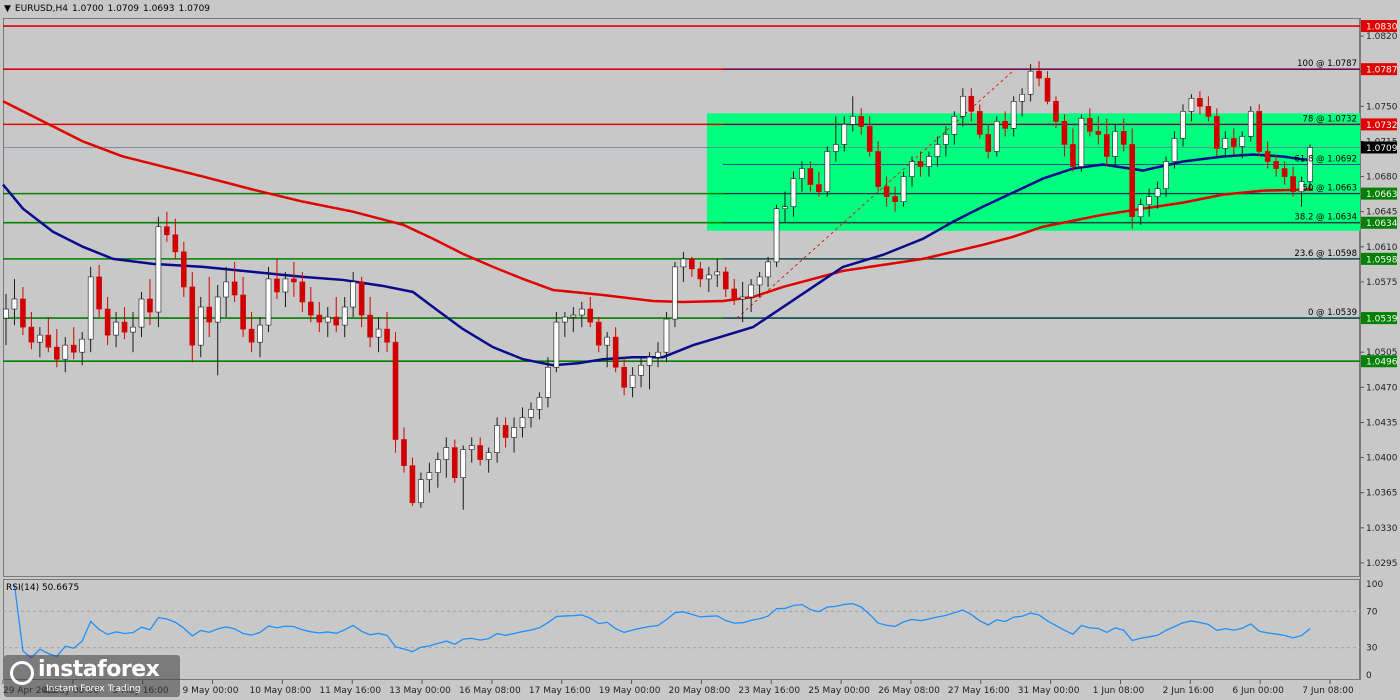 Image resolution: width=1400 pixels, height=700 pixels. I want to click on level-tag-label: 1.0830, so click(1382, 28).